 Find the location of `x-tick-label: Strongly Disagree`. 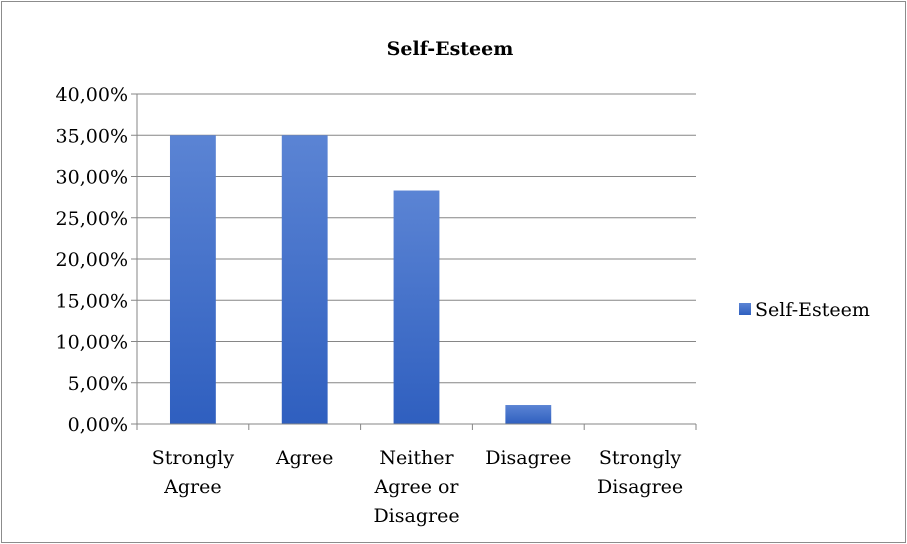

x-tick-label: Strongly Disagree is located at coordinates (640, 472).